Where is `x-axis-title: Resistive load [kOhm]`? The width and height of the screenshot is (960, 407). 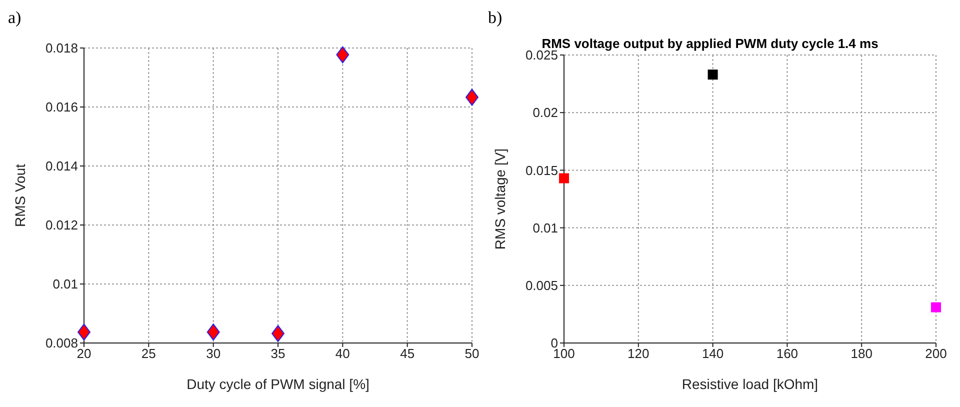 x-axis-title: Resistive load [kOhm] is located at coordinates (750, 384).